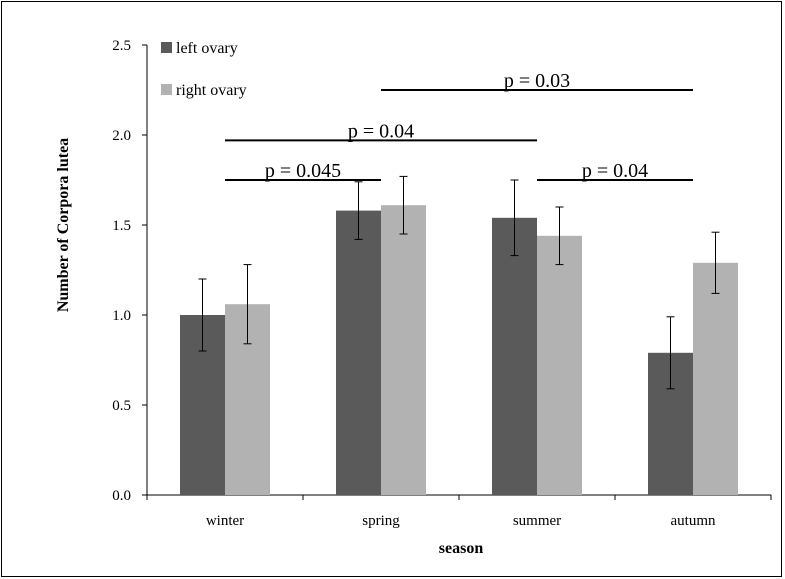  Describe the element at coordinates (166, 89) in the screenshot. I see `legend-swatch-right-ovary` at that location.